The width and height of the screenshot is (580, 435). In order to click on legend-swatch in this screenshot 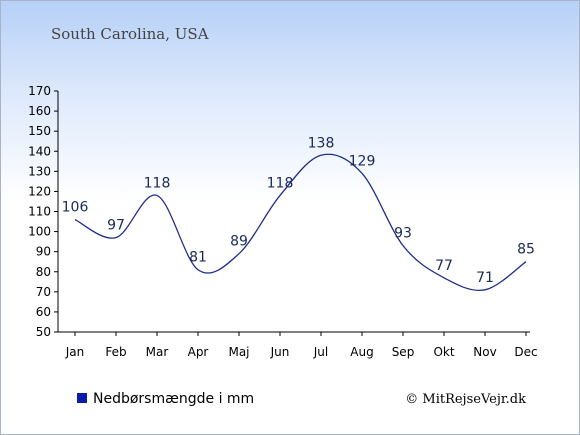, I will do `click(82, 398)`.